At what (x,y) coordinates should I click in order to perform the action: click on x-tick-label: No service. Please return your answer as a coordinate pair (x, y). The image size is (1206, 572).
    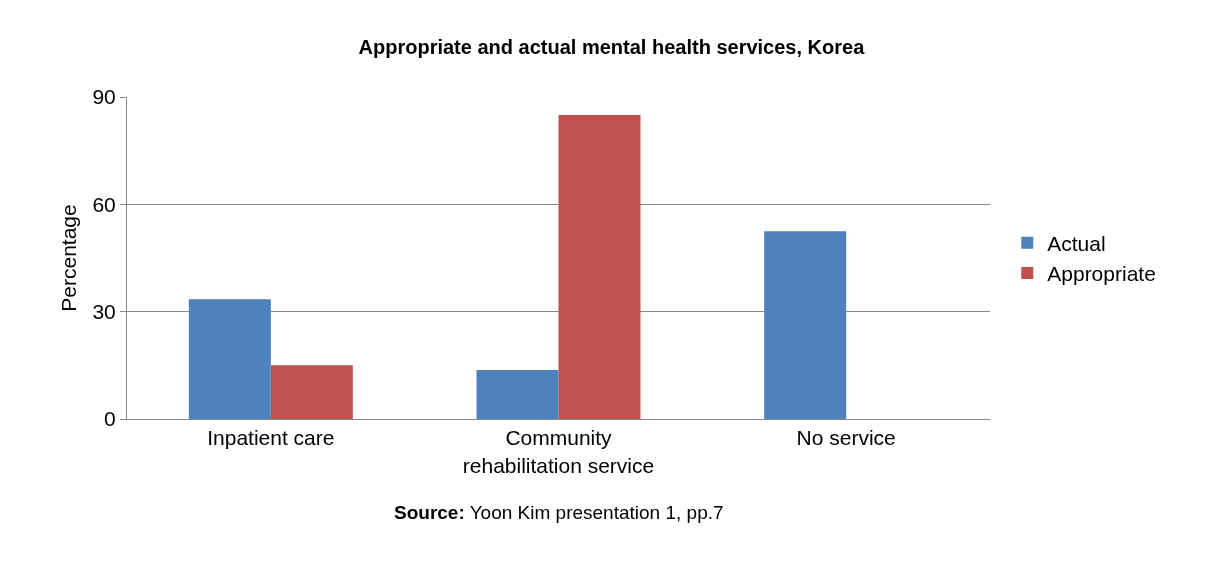
    Looking at the image, I should click on (846, 438).